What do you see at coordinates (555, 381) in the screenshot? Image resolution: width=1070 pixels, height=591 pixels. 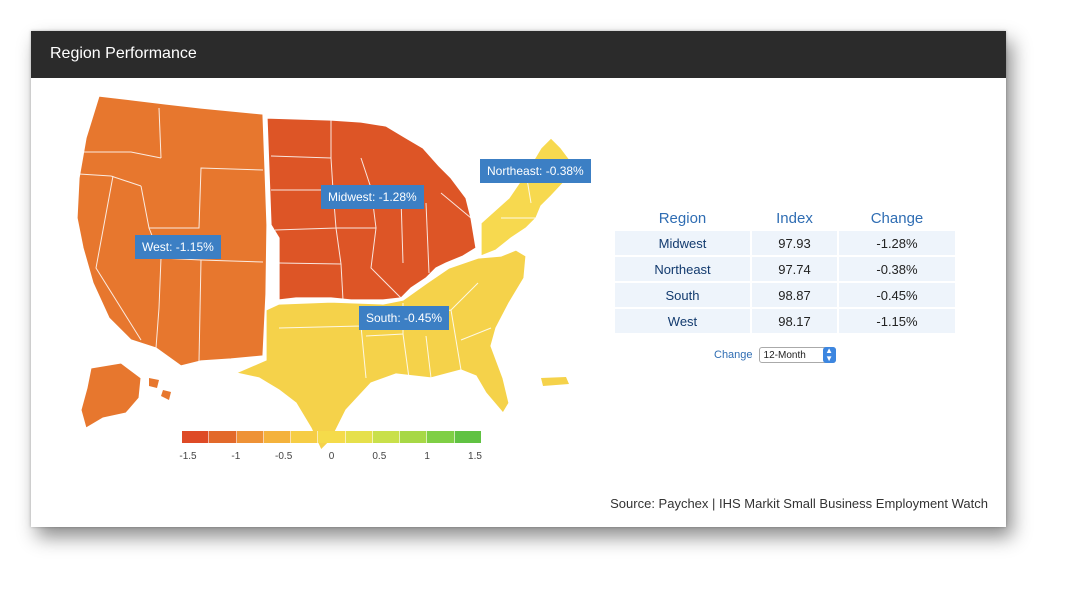 I see `puerto-rico-shape` at bounding box center [555, 381].